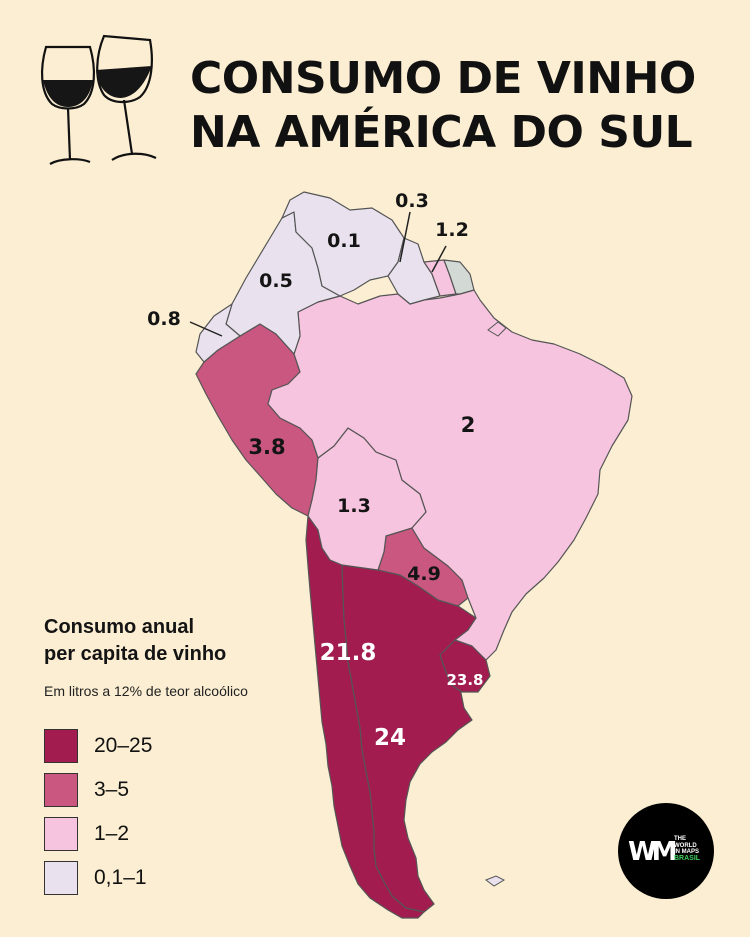 The width and height of the screenshot is (750, 937). Describe the element at coordinates (112, 789) in the screenshot. I see `legend-label: 3–5` at that location.